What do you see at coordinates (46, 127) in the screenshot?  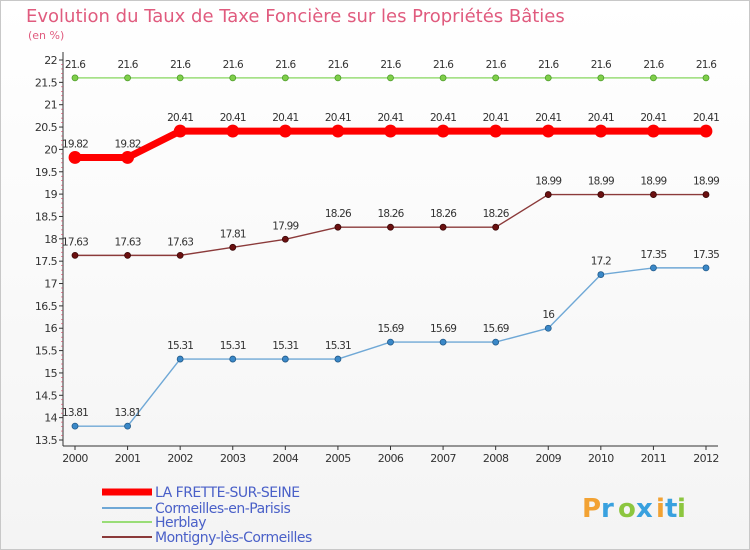 I see `y-tick-label: 20.5` at bounding box center [46, 127].